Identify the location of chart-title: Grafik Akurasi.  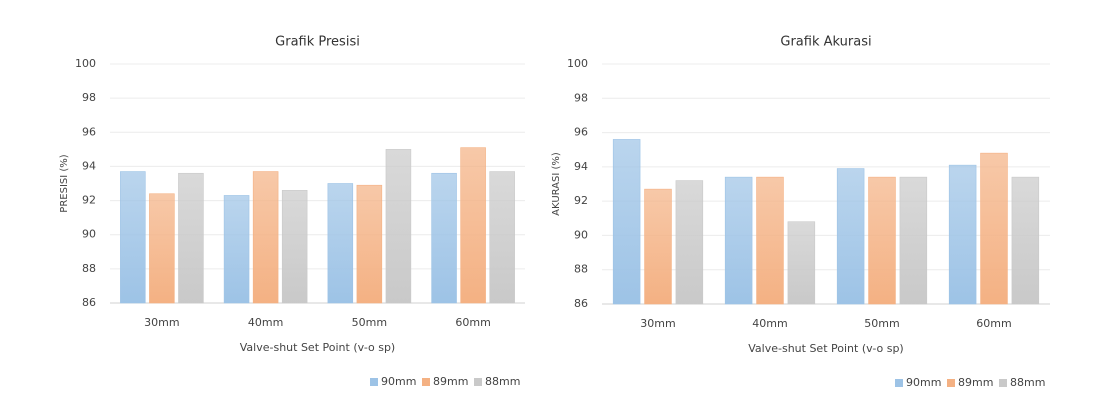
(825, 42).